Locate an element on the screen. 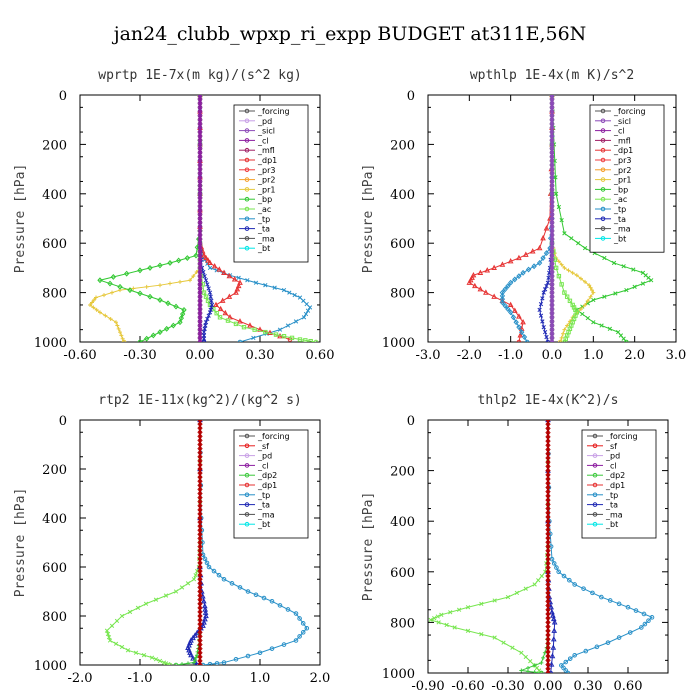 The width and height of the screenshot is (700, 700). x-tick-label: 0.60 is located at coordinates (320, 355).